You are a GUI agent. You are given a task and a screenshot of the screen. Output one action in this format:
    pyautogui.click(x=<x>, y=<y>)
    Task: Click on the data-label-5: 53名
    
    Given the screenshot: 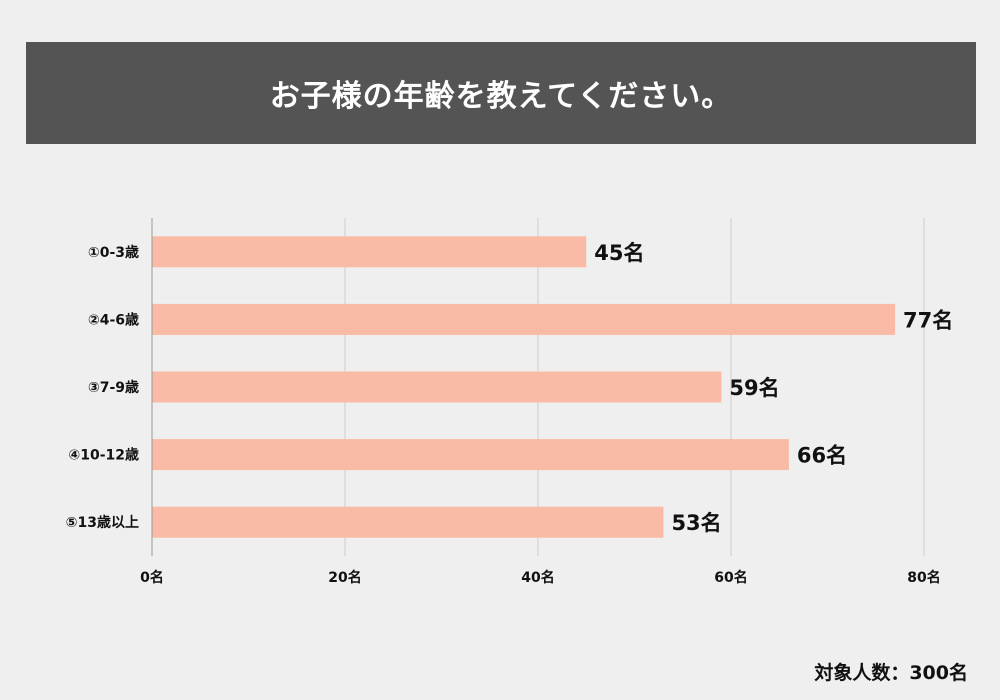 What is the action you would take?
    pyautogui.click(x=696, y=523)
    